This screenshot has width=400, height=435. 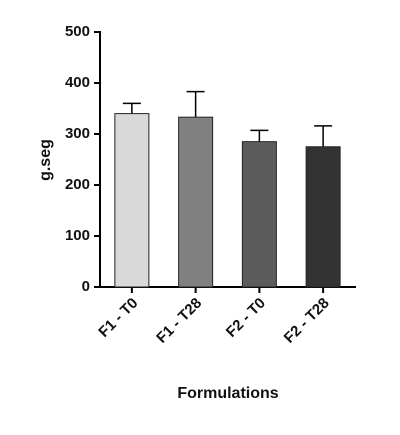 I want to click on y-axis-label: g.seg, so click(x=45, y=160).